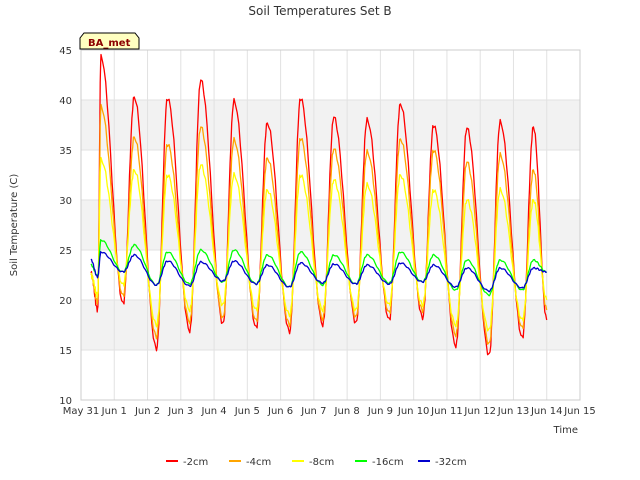 The image size is (640, 480). I want to click on x-tick-label: Jun 15, so click(579, 411).